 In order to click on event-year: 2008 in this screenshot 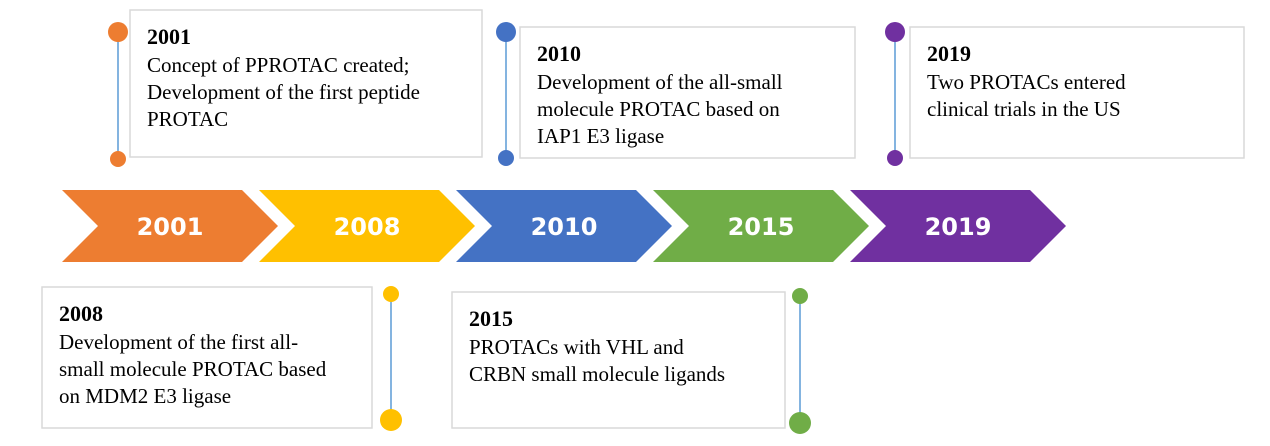, I will do `click(81, 313)`.